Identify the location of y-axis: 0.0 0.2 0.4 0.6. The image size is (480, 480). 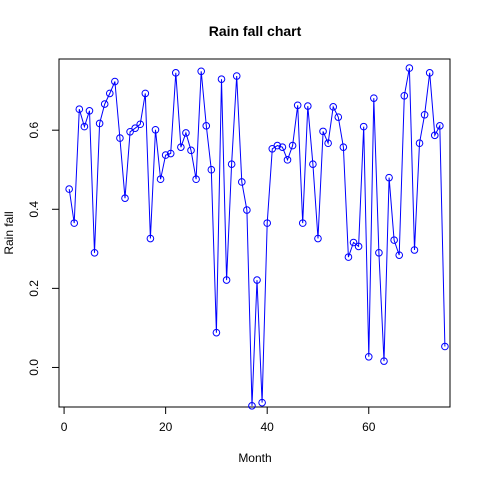
(43, 249).